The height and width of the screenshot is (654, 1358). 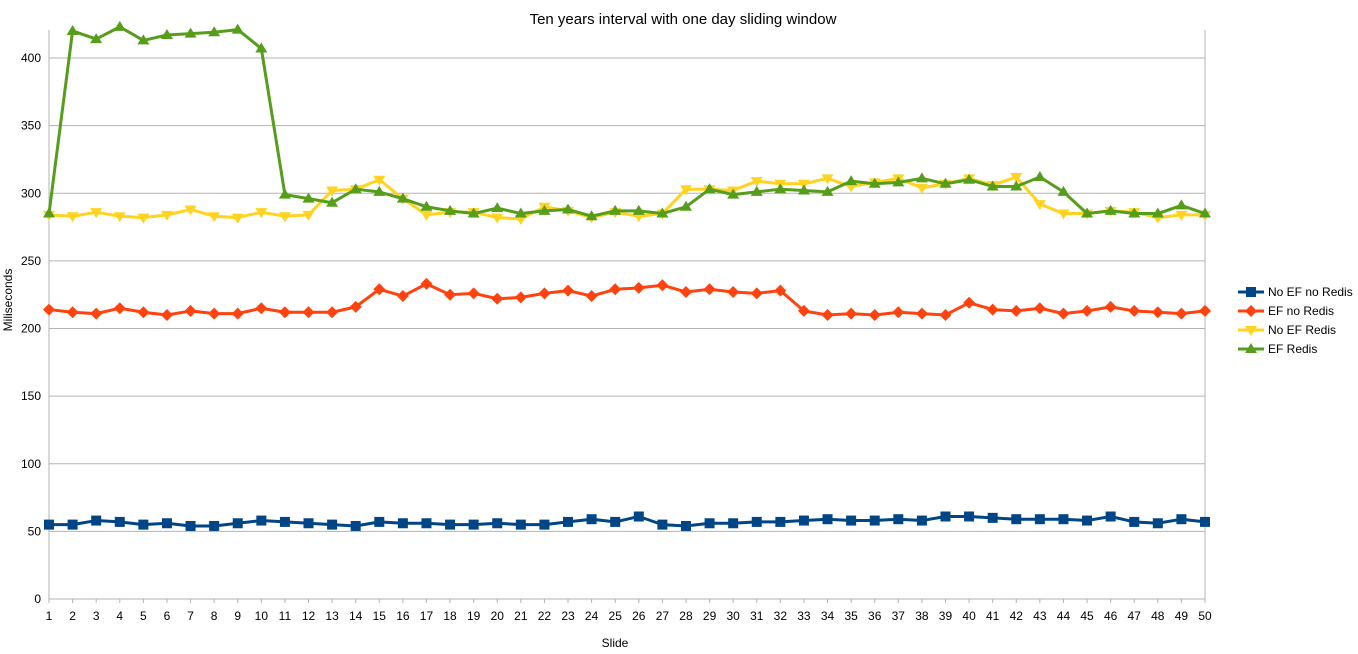 What do you see at coordinates (1135, 616) in the screenshot?
I see `x-tick-label: 47` at bounding box center [1135, 616].